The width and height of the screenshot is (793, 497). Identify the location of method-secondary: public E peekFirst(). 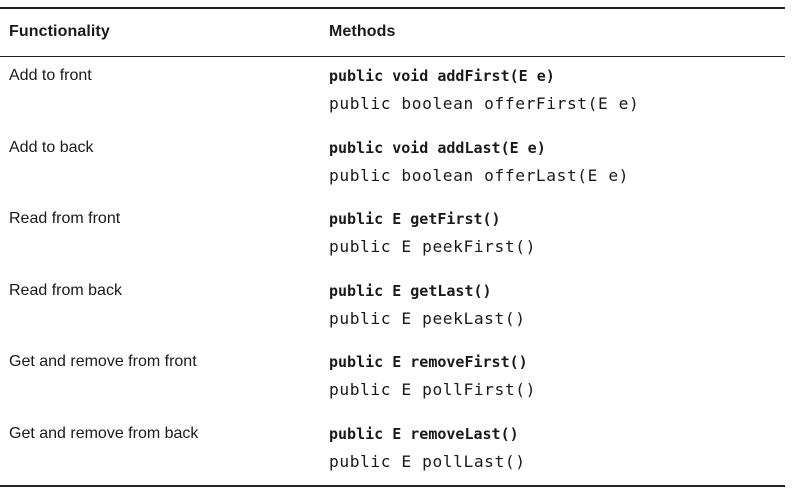
(432, 246).